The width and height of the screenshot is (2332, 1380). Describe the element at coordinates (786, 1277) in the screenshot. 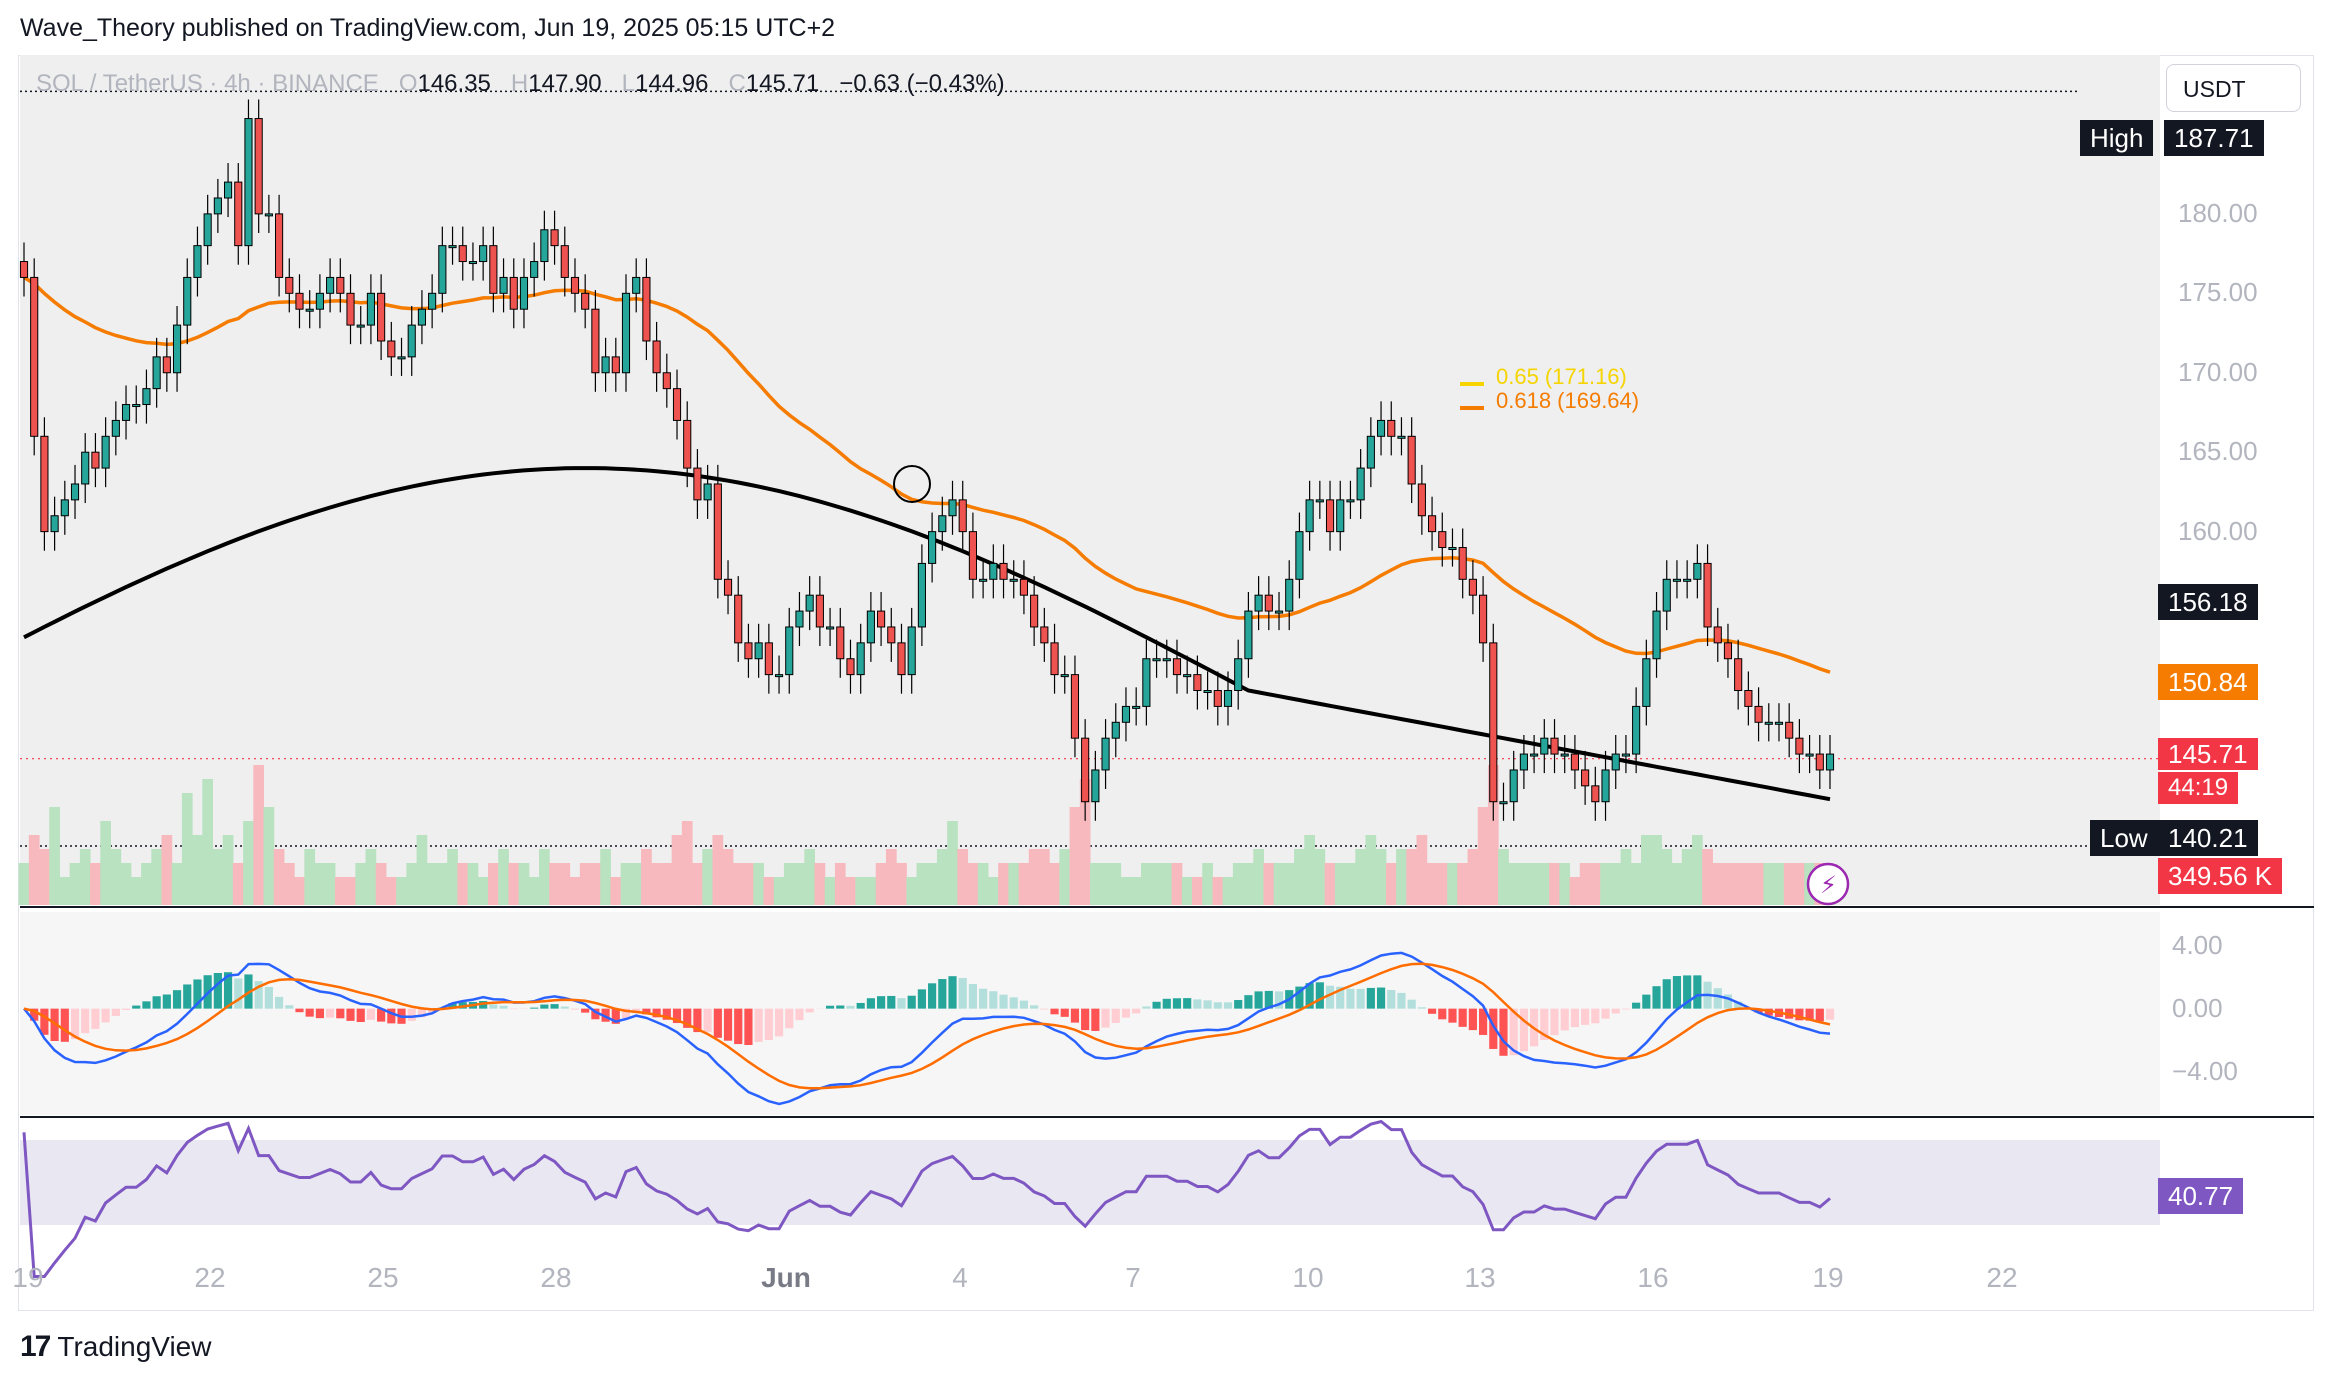

I see `time-tick: Jun` at that location.